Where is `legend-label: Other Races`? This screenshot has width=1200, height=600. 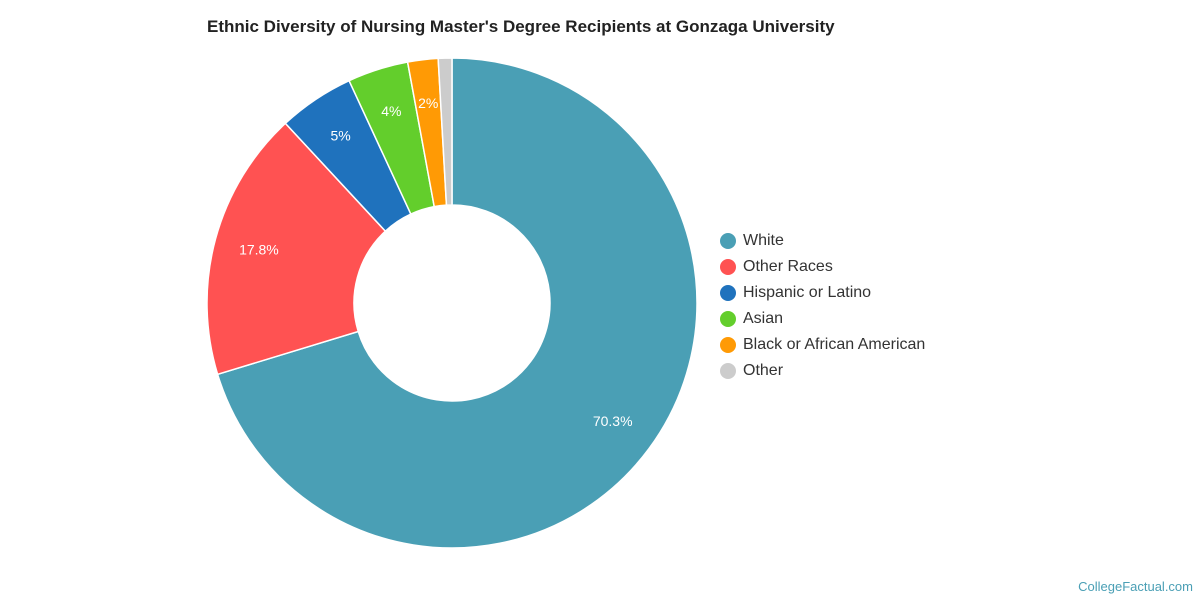 legend-label: Other Races is located at coordinates (788, 266).